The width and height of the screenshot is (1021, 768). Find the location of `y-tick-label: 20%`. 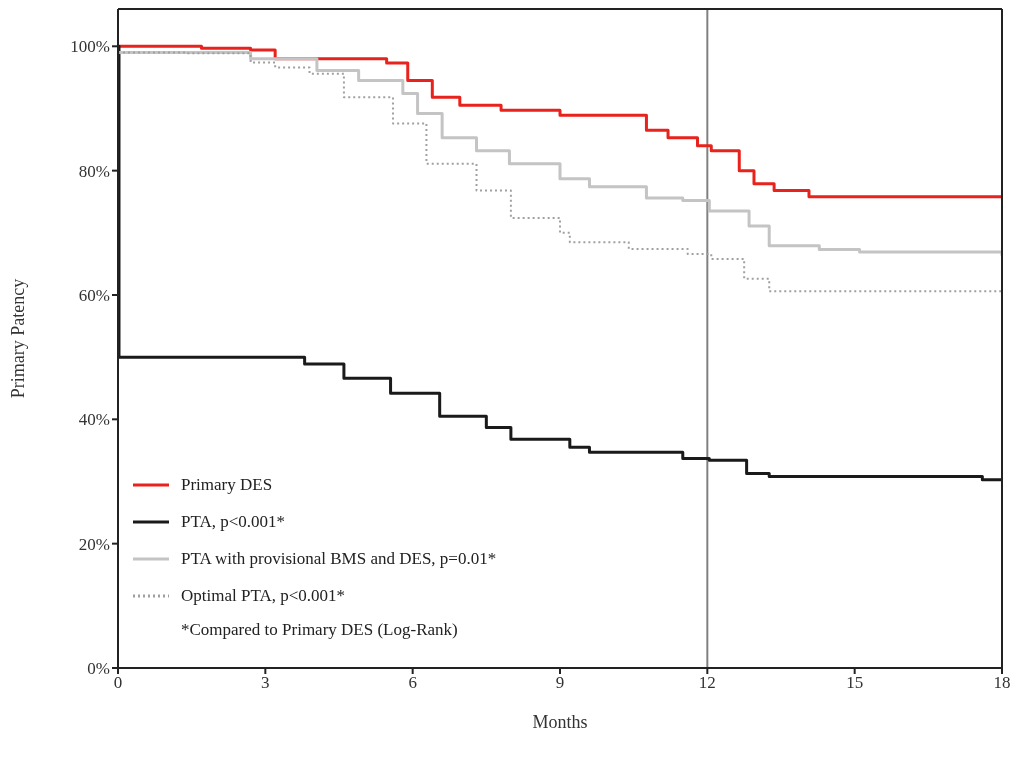

y-tick-label: 20% is located at coordinates (94, 544).